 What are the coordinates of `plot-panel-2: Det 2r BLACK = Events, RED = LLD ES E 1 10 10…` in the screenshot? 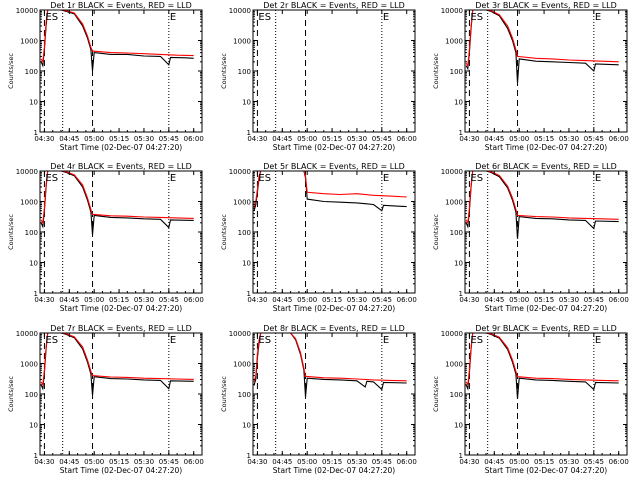 It's located at (318, 76).